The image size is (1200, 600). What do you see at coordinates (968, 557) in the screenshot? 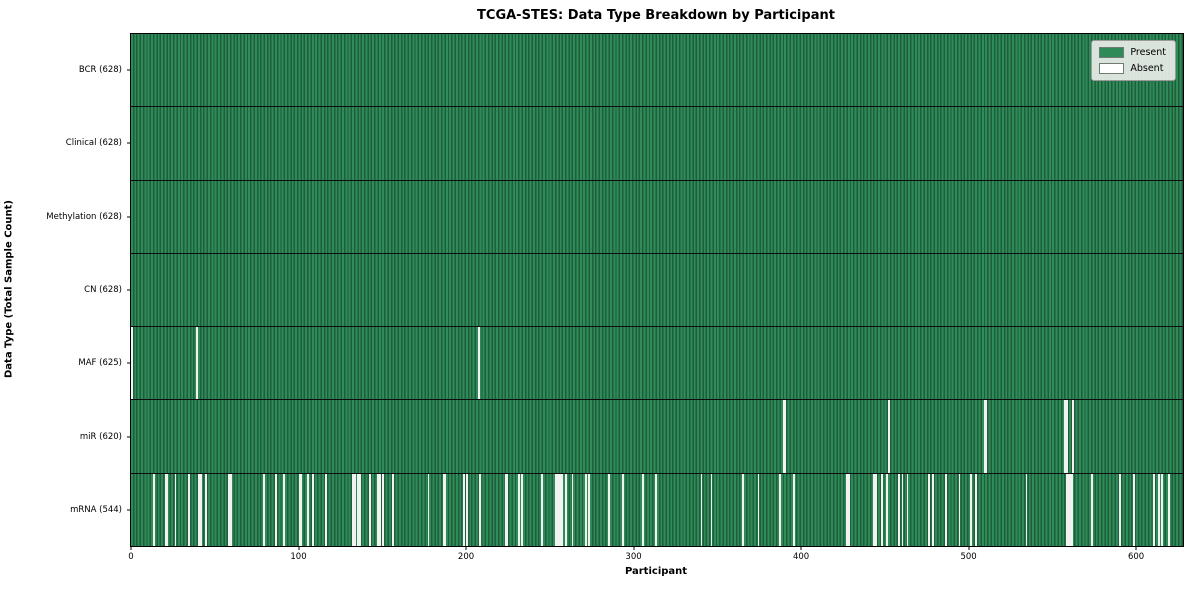
I see `x-tick-label: 500` at bounding box center [968, 557].